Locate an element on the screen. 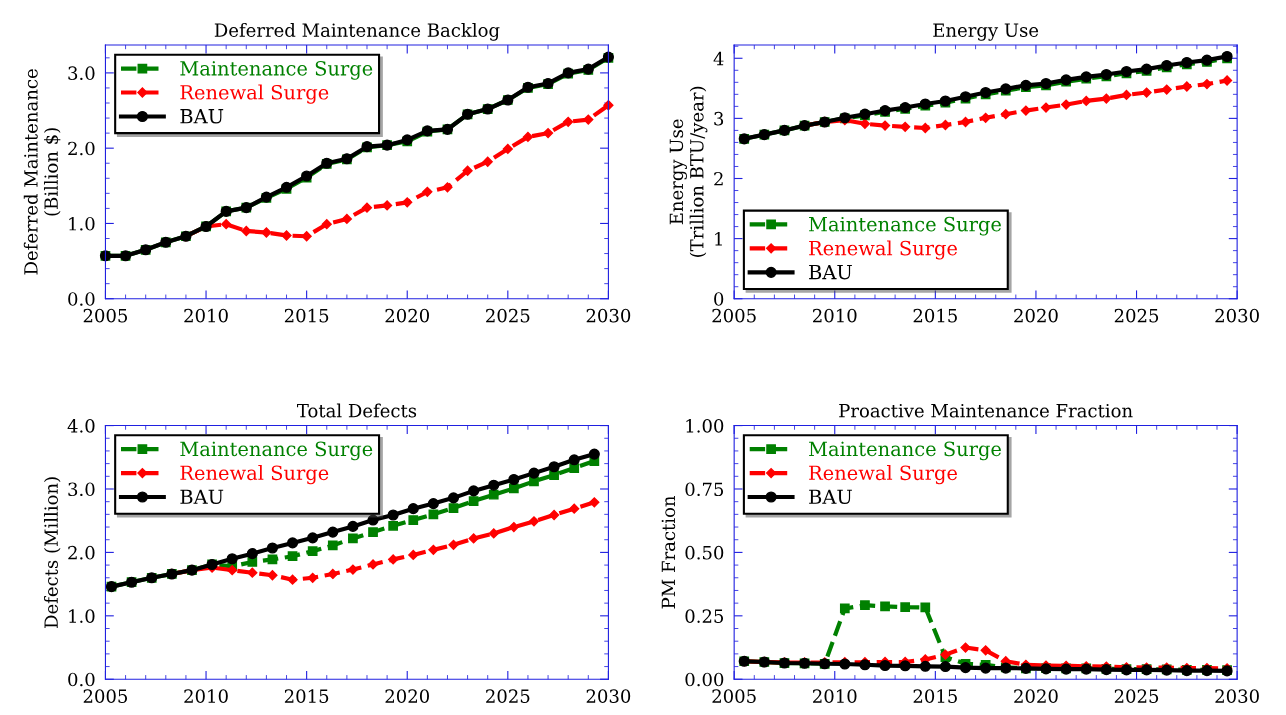 This screenshot has width=1286, height=715. y-tick-label: 0.75 is located at coordinates (704, 489).